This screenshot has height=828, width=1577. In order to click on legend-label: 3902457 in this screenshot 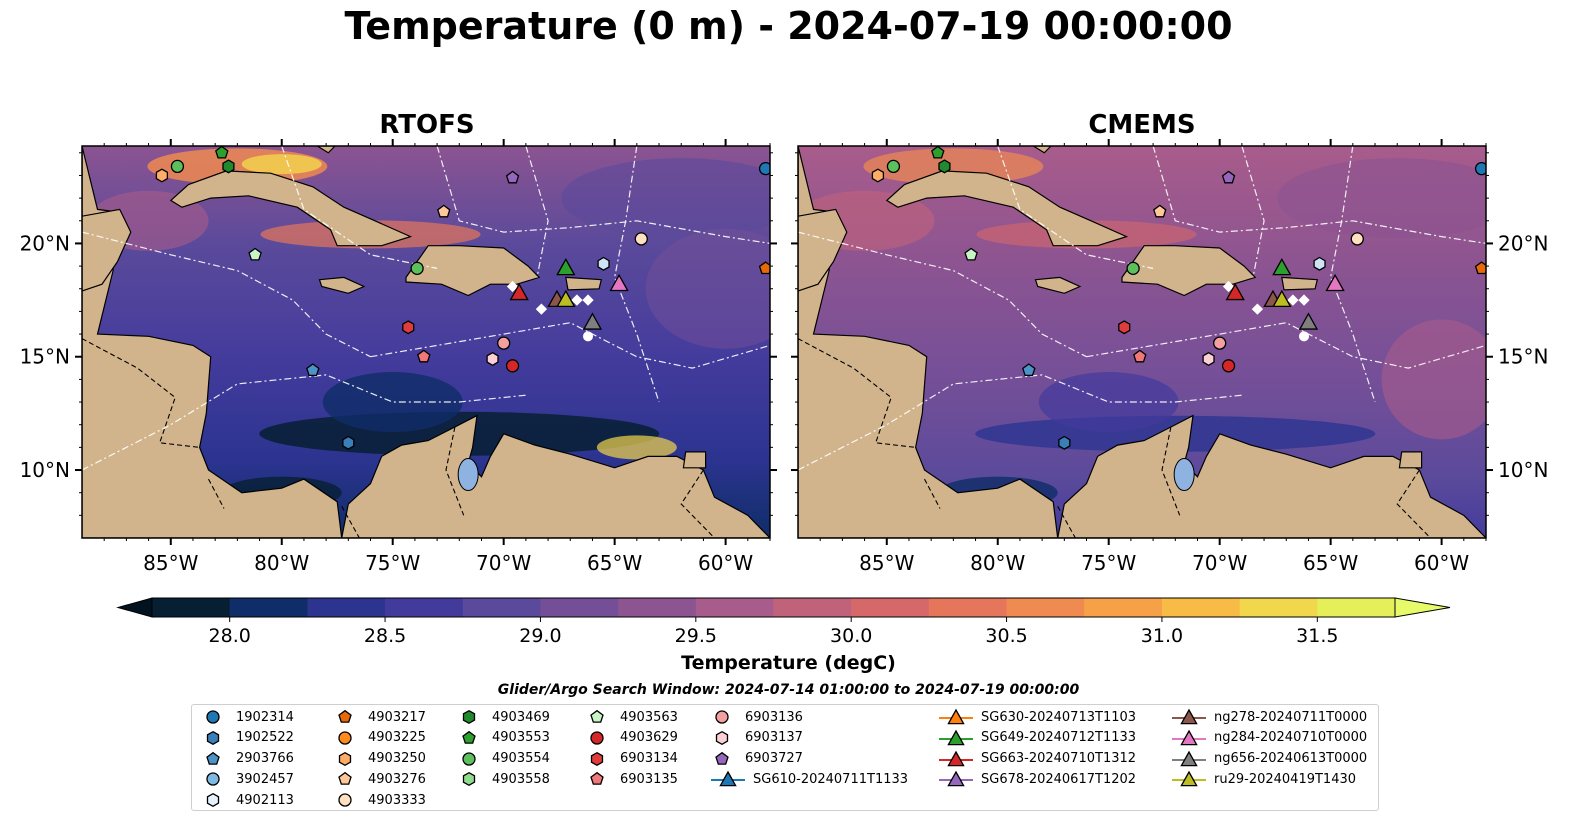, I will do `click(265, 779)`.